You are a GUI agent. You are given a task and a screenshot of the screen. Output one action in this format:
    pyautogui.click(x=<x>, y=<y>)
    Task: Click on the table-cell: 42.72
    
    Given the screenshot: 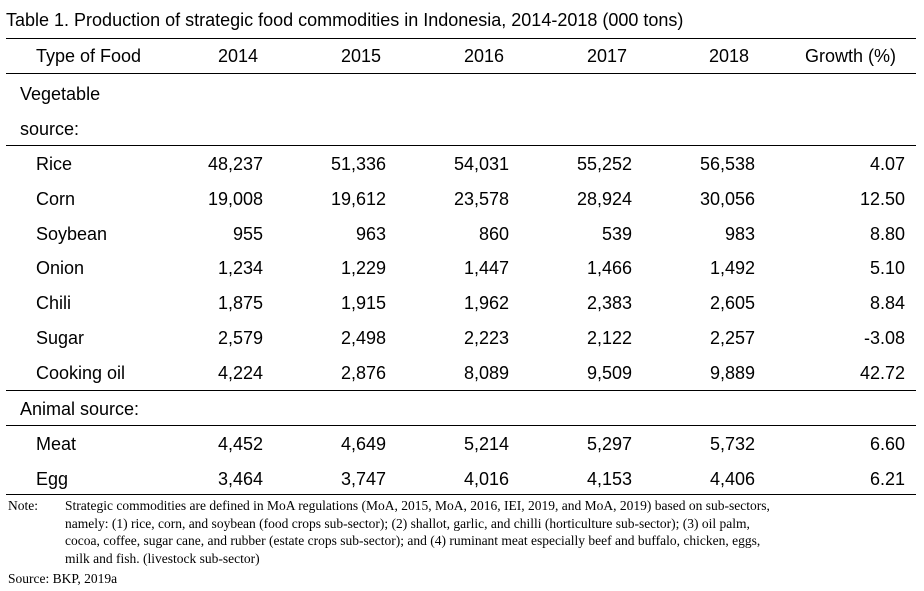 What is the action you would take?
    pyautogui.click(x=882, y=373)
    